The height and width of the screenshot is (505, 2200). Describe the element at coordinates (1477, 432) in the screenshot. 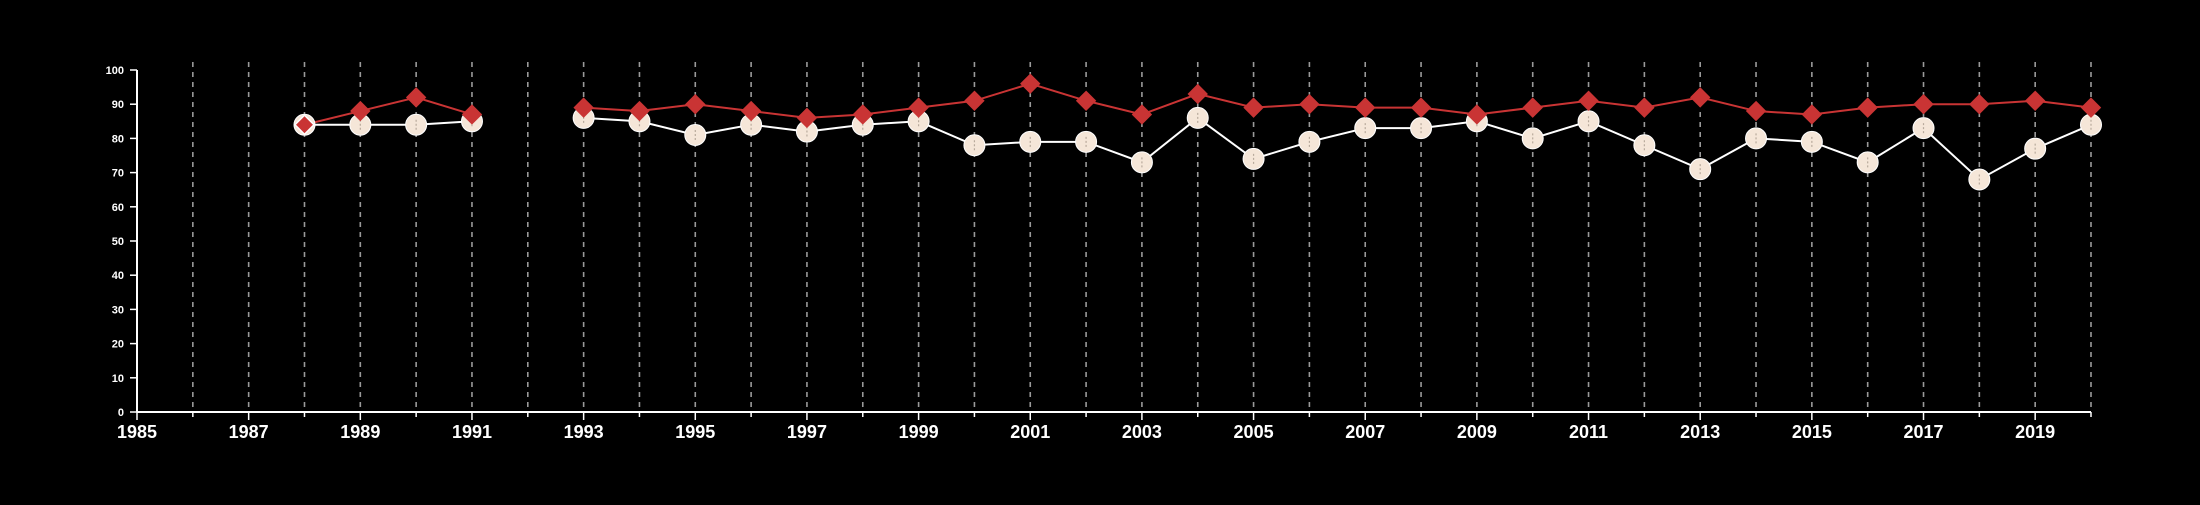

I see `x-tick-label-2009: 2009` at that location.